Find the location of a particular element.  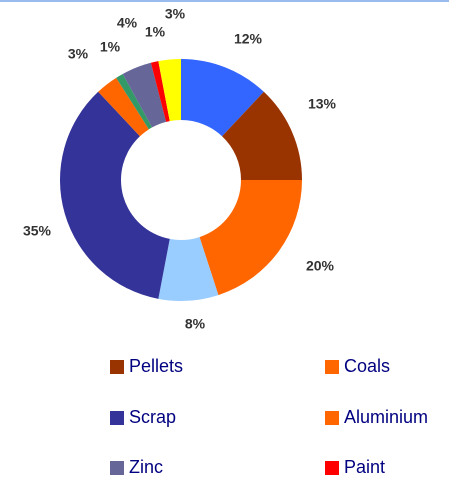

legend-label: Scrap is located at coordinates (152, 417).